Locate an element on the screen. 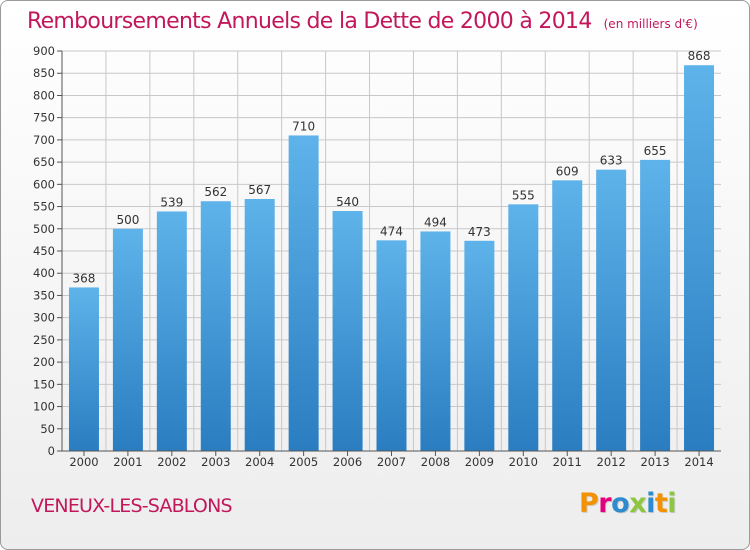 The width and height of the screenshot is (750, 550). town-name: VENEUX-LES-SABLONS is located at coordinates (132, 506).